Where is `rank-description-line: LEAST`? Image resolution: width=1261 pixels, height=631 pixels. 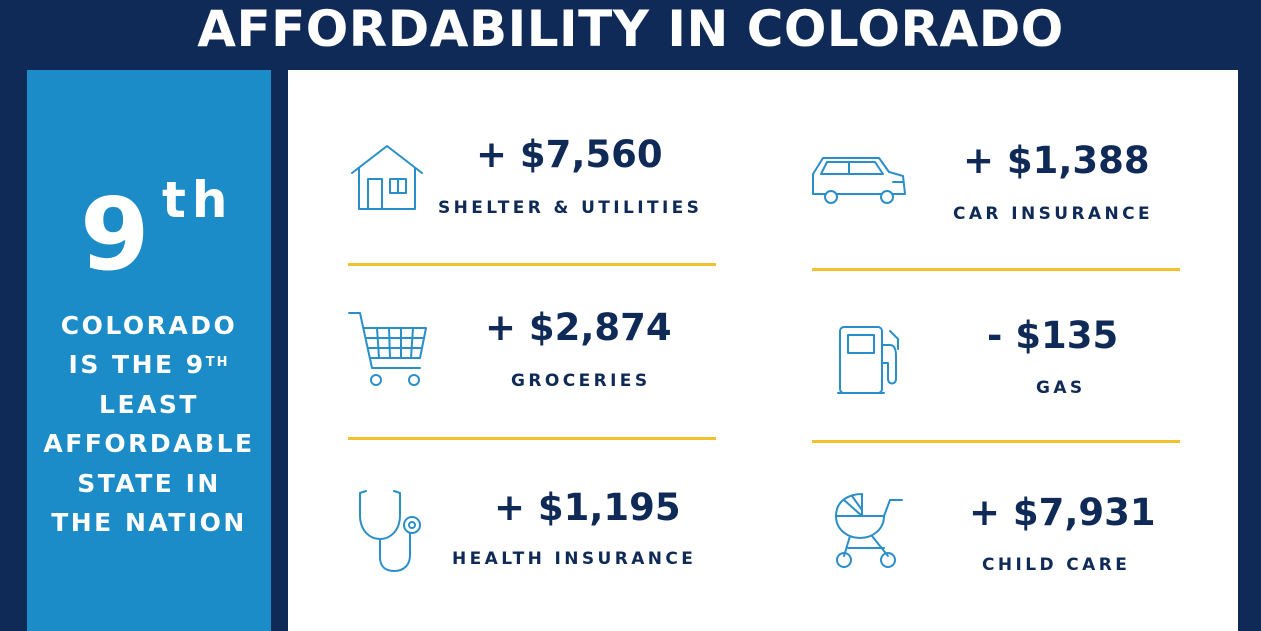
rank-description-line: LEAST is located at coordinates (149, 404).